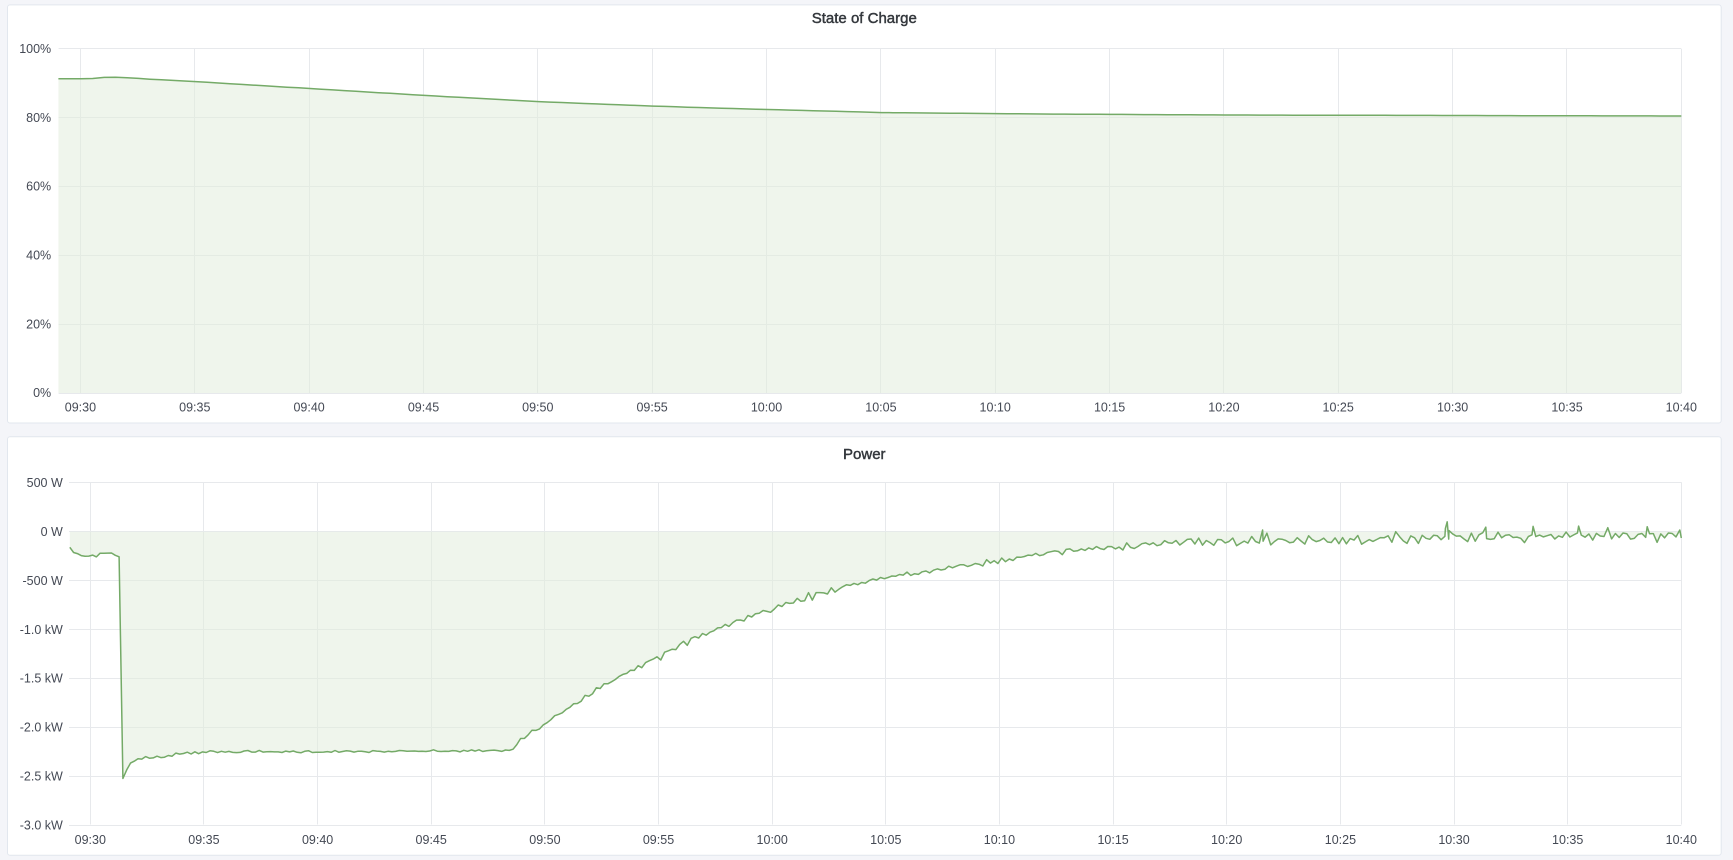 The width and height of the screenshot is (1733, 860). What do you see at coordinates (864, 454) in the screenshot?
I see `svg-text: Power` at bounding box center [864, 454].